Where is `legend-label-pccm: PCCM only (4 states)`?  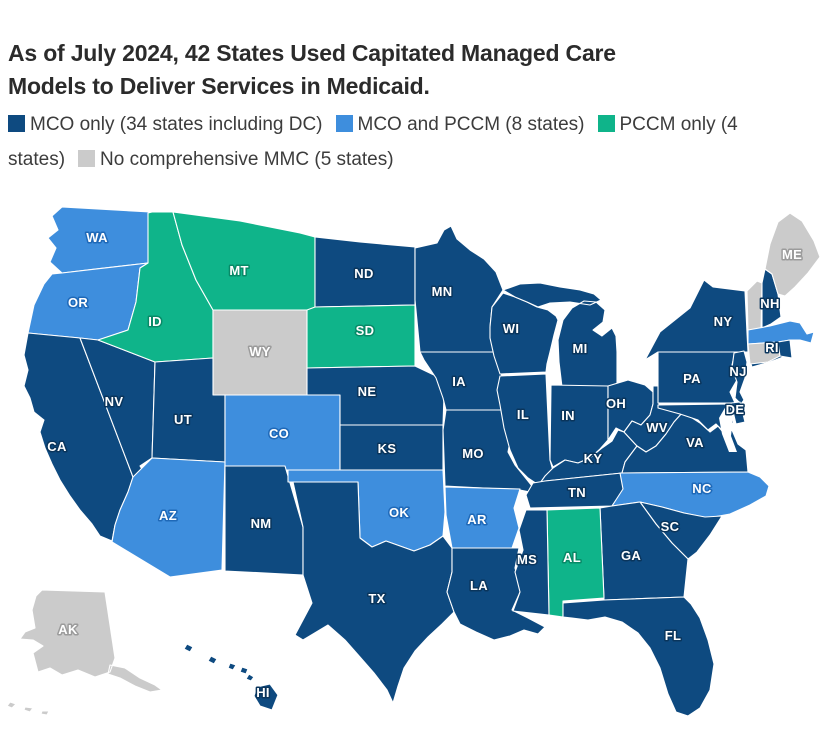 legend-label-pccm: PCCM only (4 states) is located at coordinates (373, 142).